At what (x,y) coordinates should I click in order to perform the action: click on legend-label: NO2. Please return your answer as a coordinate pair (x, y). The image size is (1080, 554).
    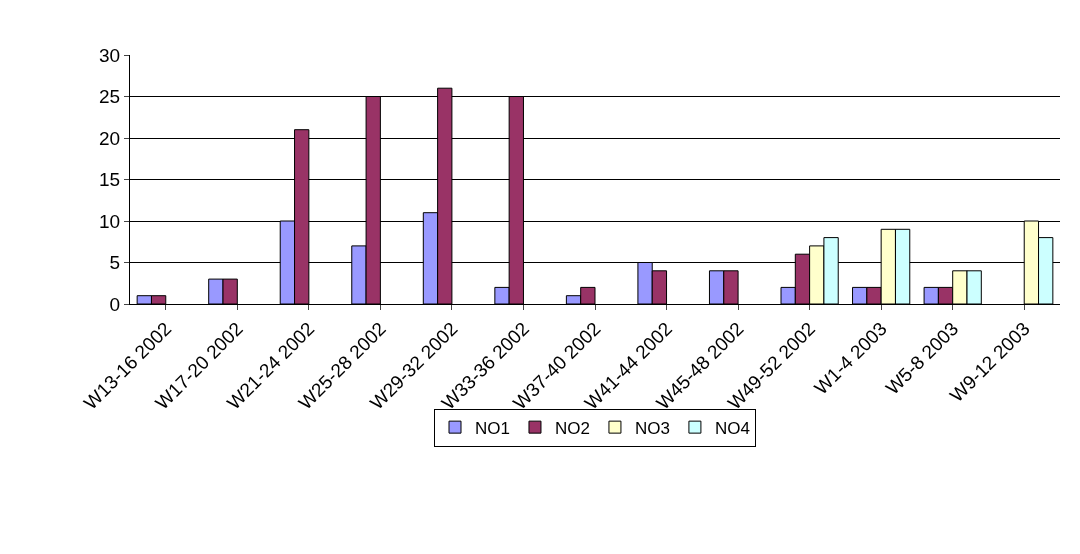
    Looking at the image, I should click on (572, 428).